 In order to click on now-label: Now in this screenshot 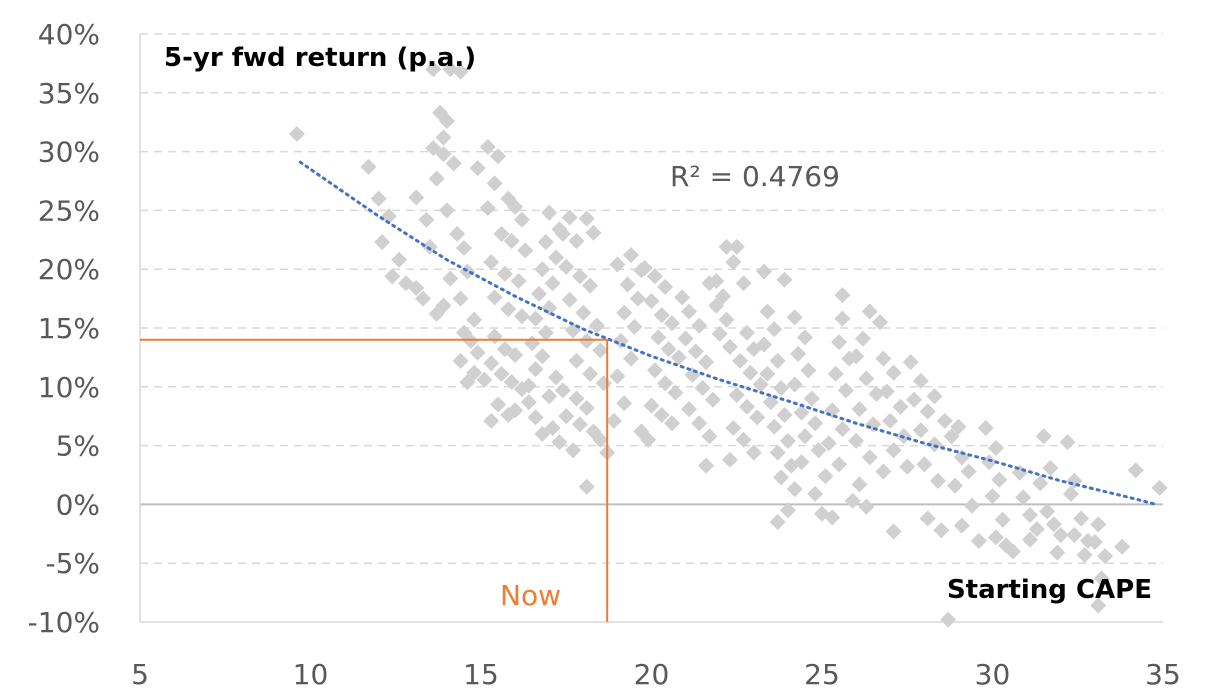, I will do `click(530, 595)`.